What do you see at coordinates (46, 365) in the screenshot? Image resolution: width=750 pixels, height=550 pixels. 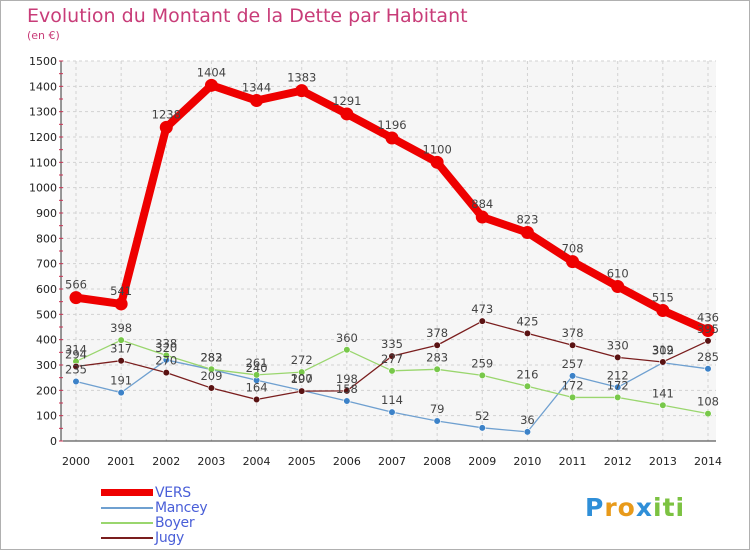 I see `y-tick-label: 300` at bounding box center [46, 365].